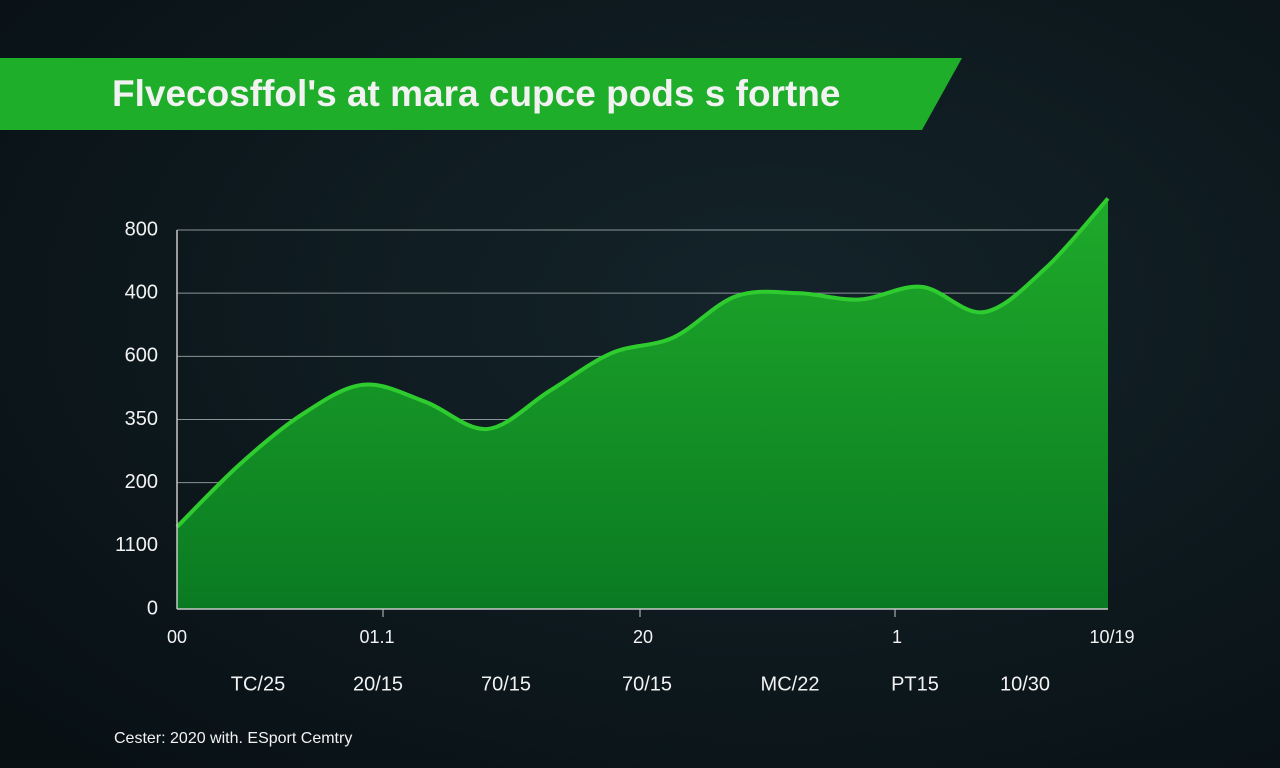 The width and height of the screenshot is (1280, 768). Describe the element at coordinates (233, 738) in the screenshot. I see `footer: Cester: 2020 with. ESport Cemtry` at that location.